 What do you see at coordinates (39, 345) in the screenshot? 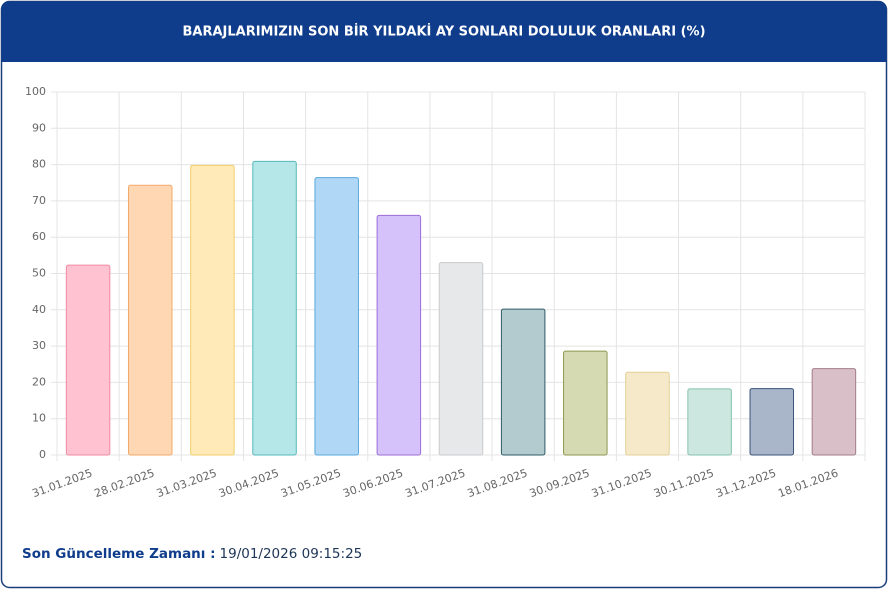
I see `y-tick-label: 30` at bounding box center [39, 345].